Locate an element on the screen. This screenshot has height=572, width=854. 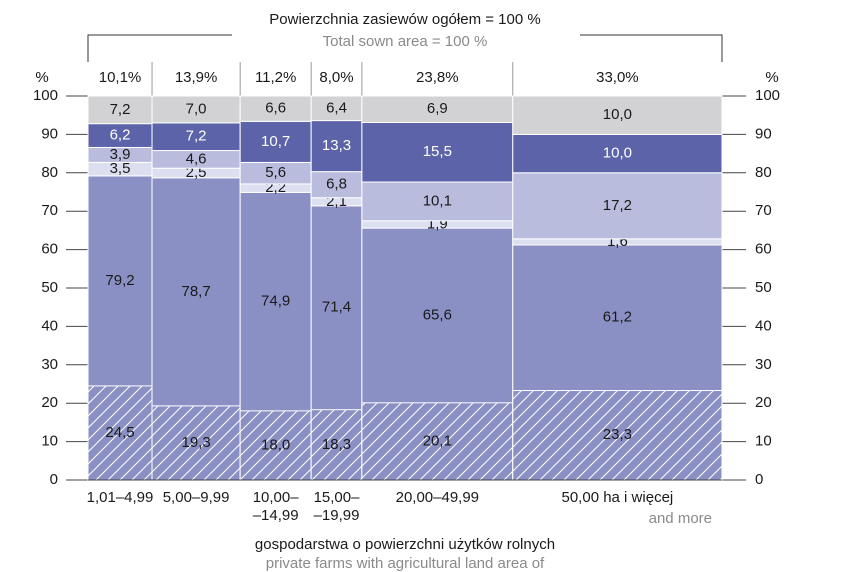
value-label: 4,6 is located at coordinates (196, 158).